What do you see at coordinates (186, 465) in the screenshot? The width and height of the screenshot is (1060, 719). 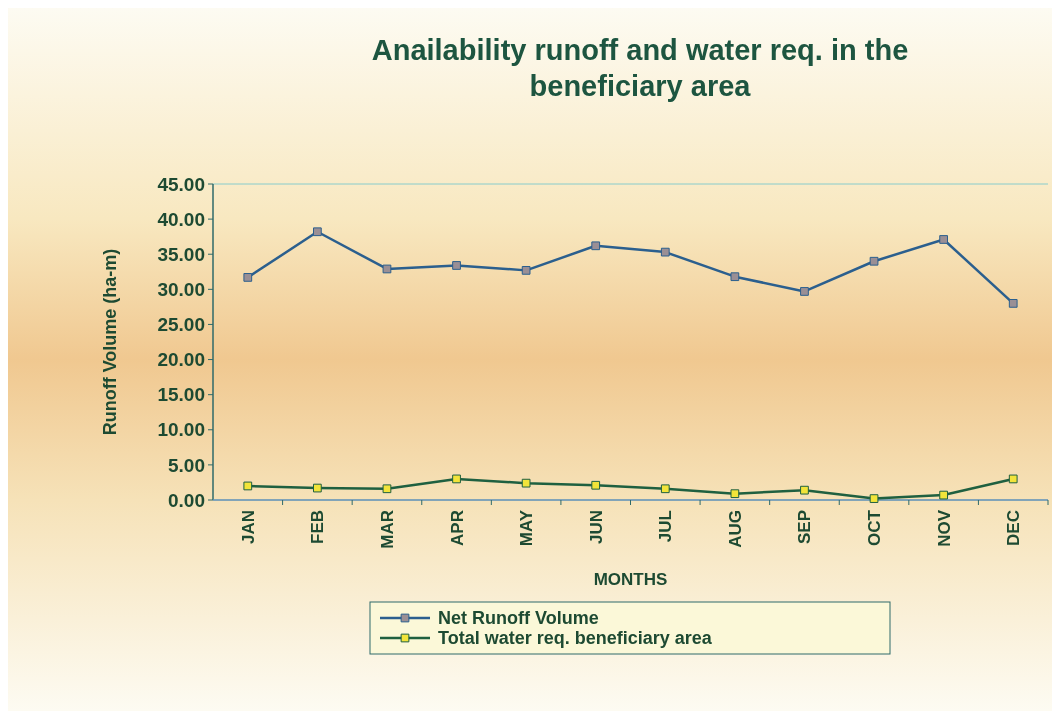 I see `y-tick-label: 5.00` at bounding box center [186, 465].